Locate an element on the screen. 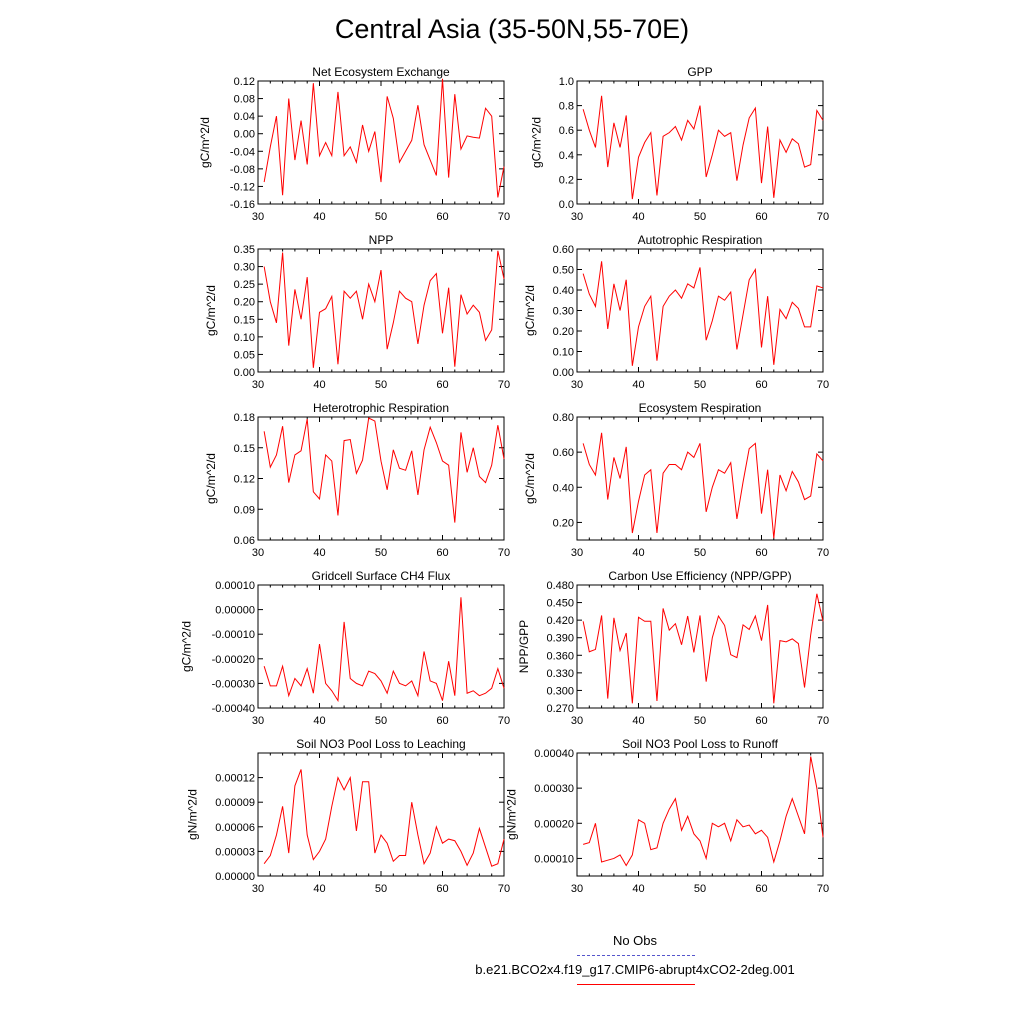  y-tick-label: -0.16 is located at coordinates (242, 205).